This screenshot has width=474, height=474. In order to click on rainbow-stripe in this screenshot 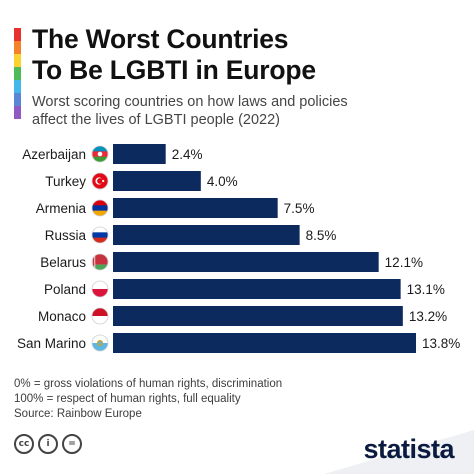, I will do `click(17, 73)`.